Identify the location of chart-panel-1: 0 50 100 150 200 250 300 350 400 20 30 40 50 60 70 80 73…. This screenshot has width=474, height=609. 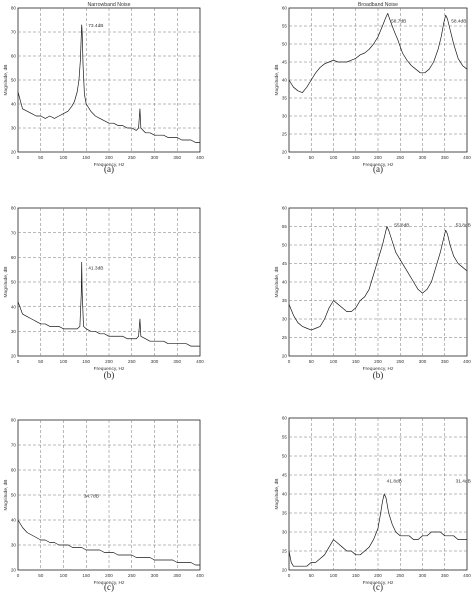
(103, 88).